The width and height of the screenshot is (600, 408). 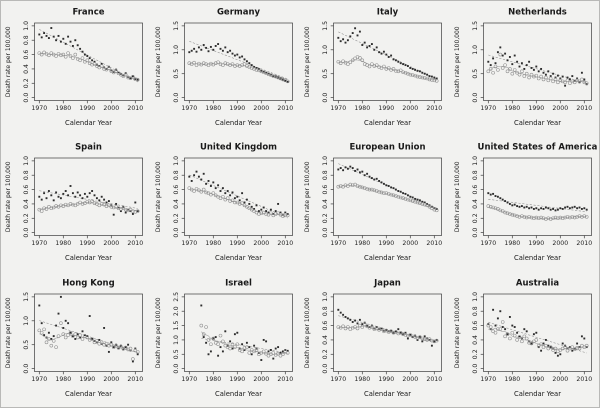 What do you see at coordinates (176, 204) in the screenshot?
I see `y-tick-label: 0.4` at bounding box center [176, 204].